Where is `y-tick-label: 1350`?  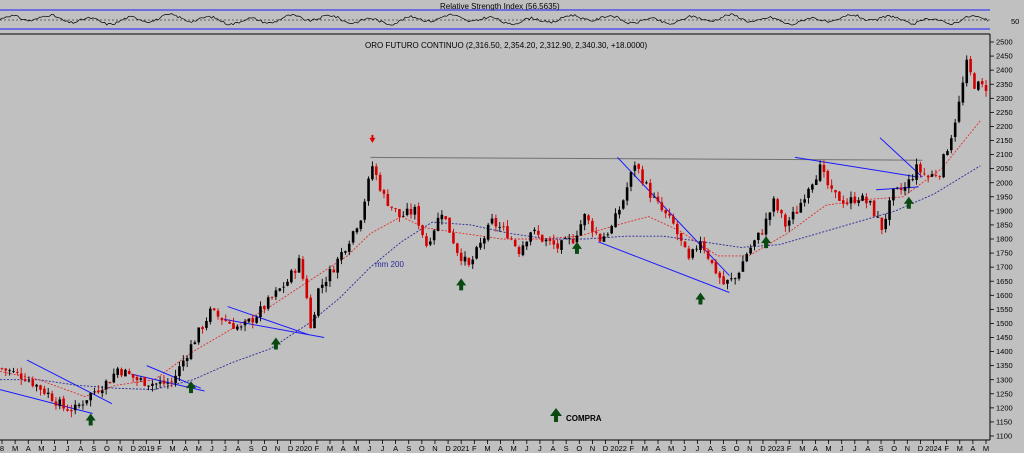 y-tick-label: 1350 is located at coordinates (1004, 365).